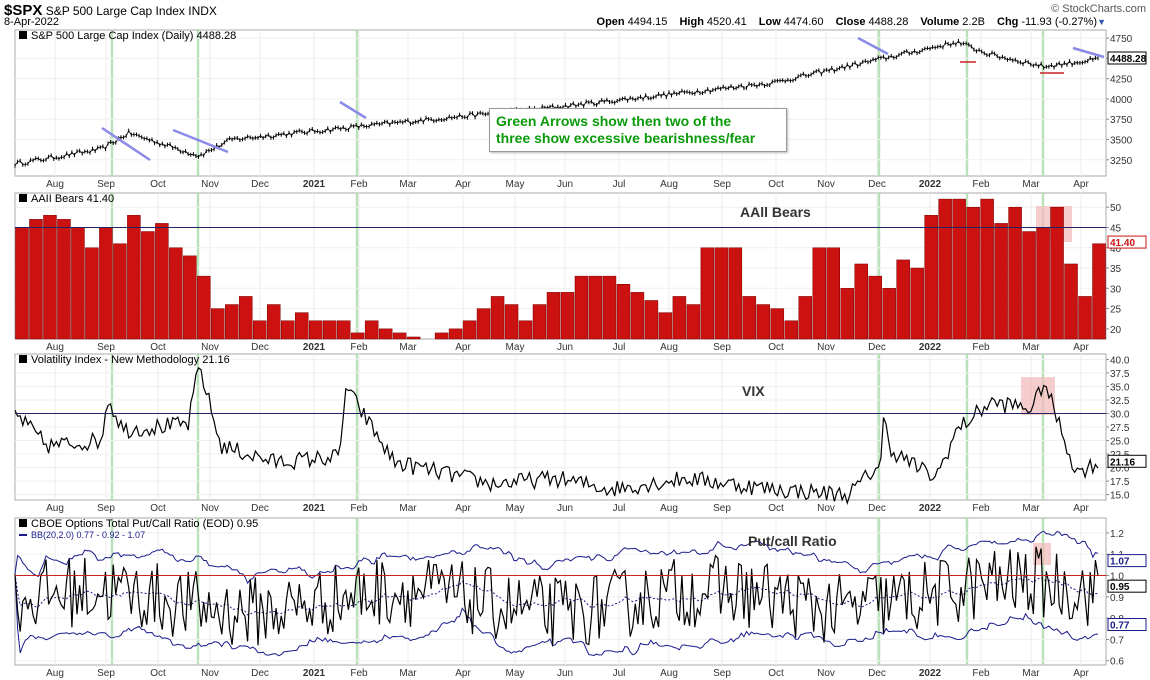 The image size is (1150, 680). Describe the element at coordinates (1059, 22) in the screenshot. I see `chg-value: -11.93 (-0.27%)` at that location.